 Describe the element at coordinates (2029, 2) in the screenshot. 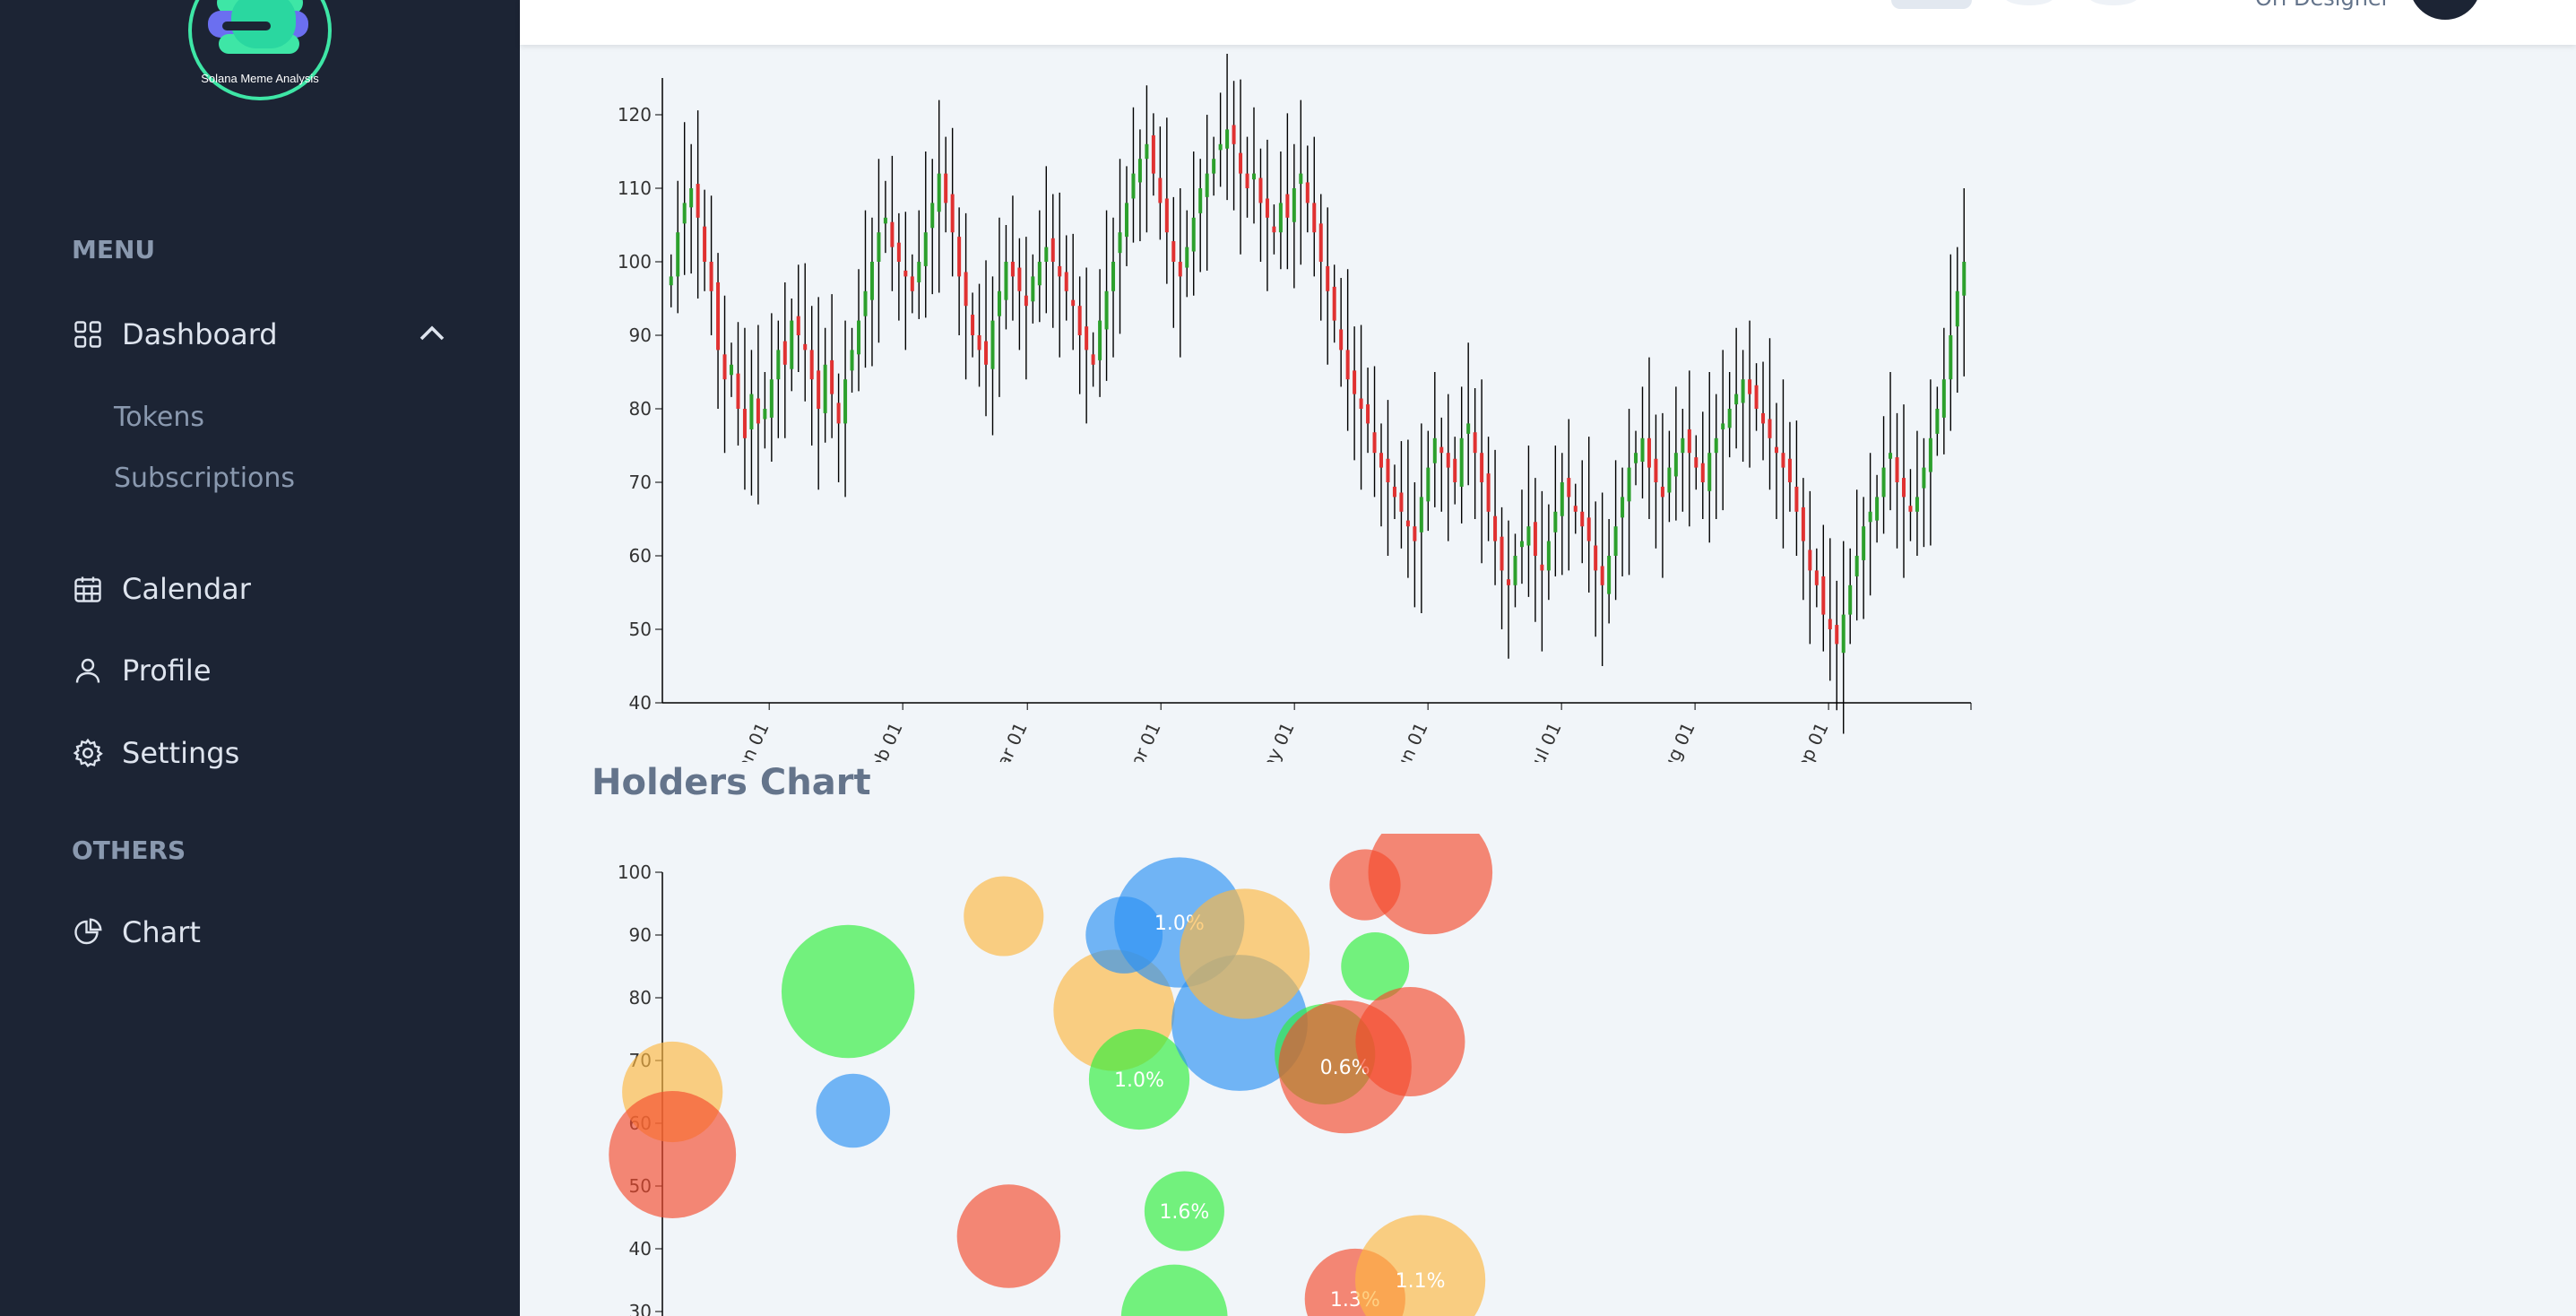

I see `notification-button` at that location.